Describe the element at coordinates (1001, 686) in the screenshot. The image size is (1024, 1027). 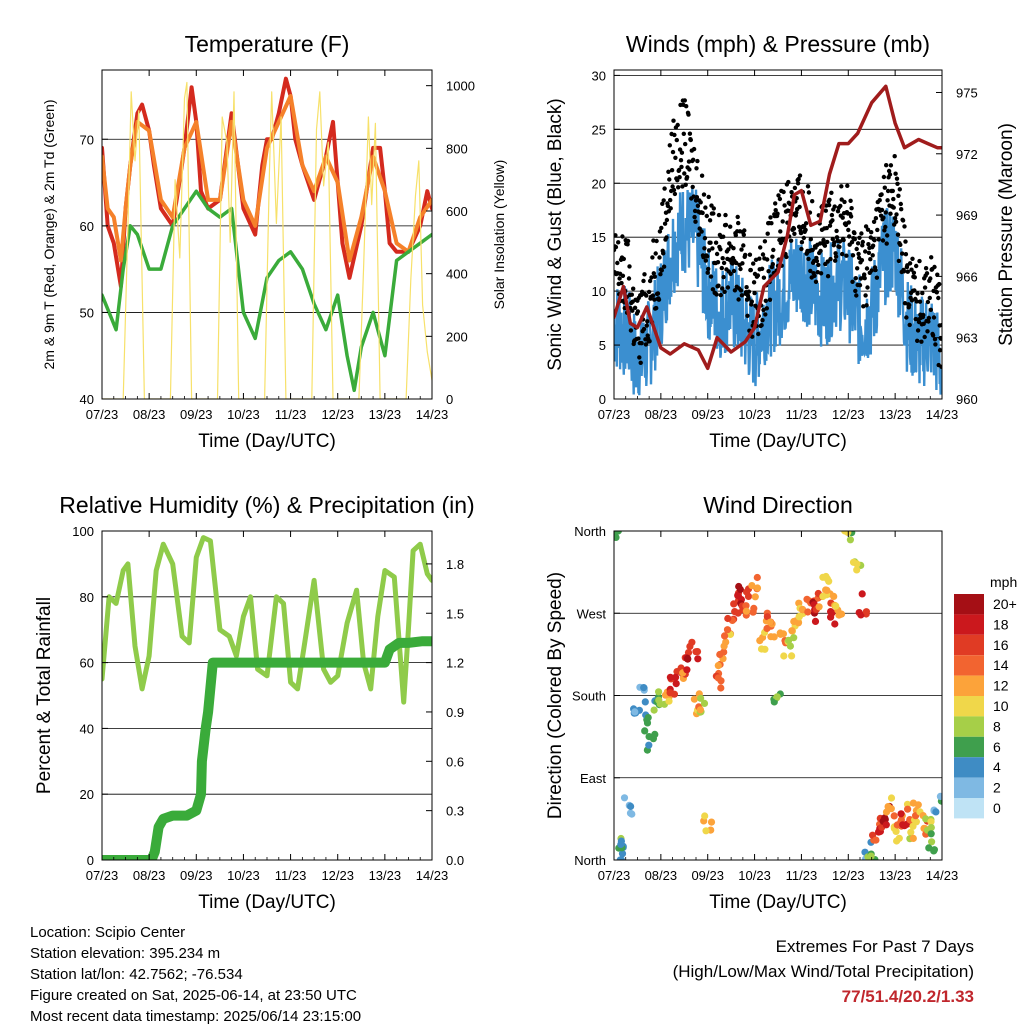
I see `colorbar-label: 12` at that location.